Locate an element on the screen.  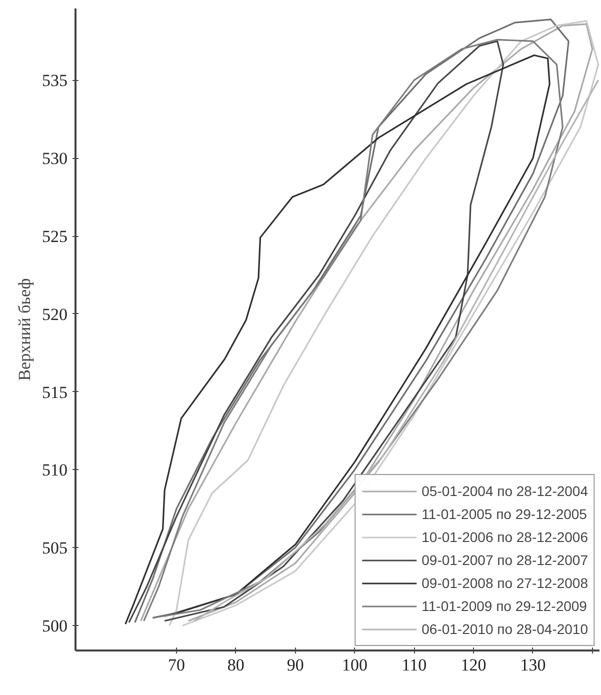
x-tick-label: 100 is located at coordinates (355, 665).